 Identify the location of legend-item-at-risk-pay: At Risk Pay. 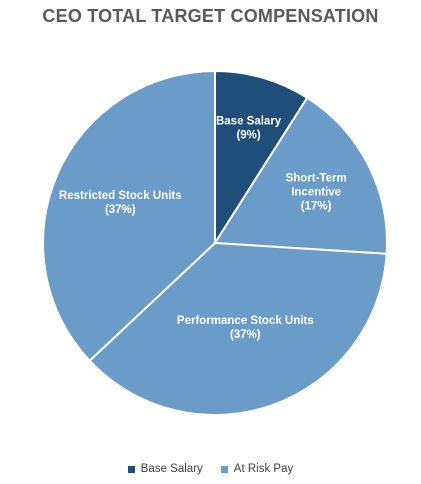
(257, 469).